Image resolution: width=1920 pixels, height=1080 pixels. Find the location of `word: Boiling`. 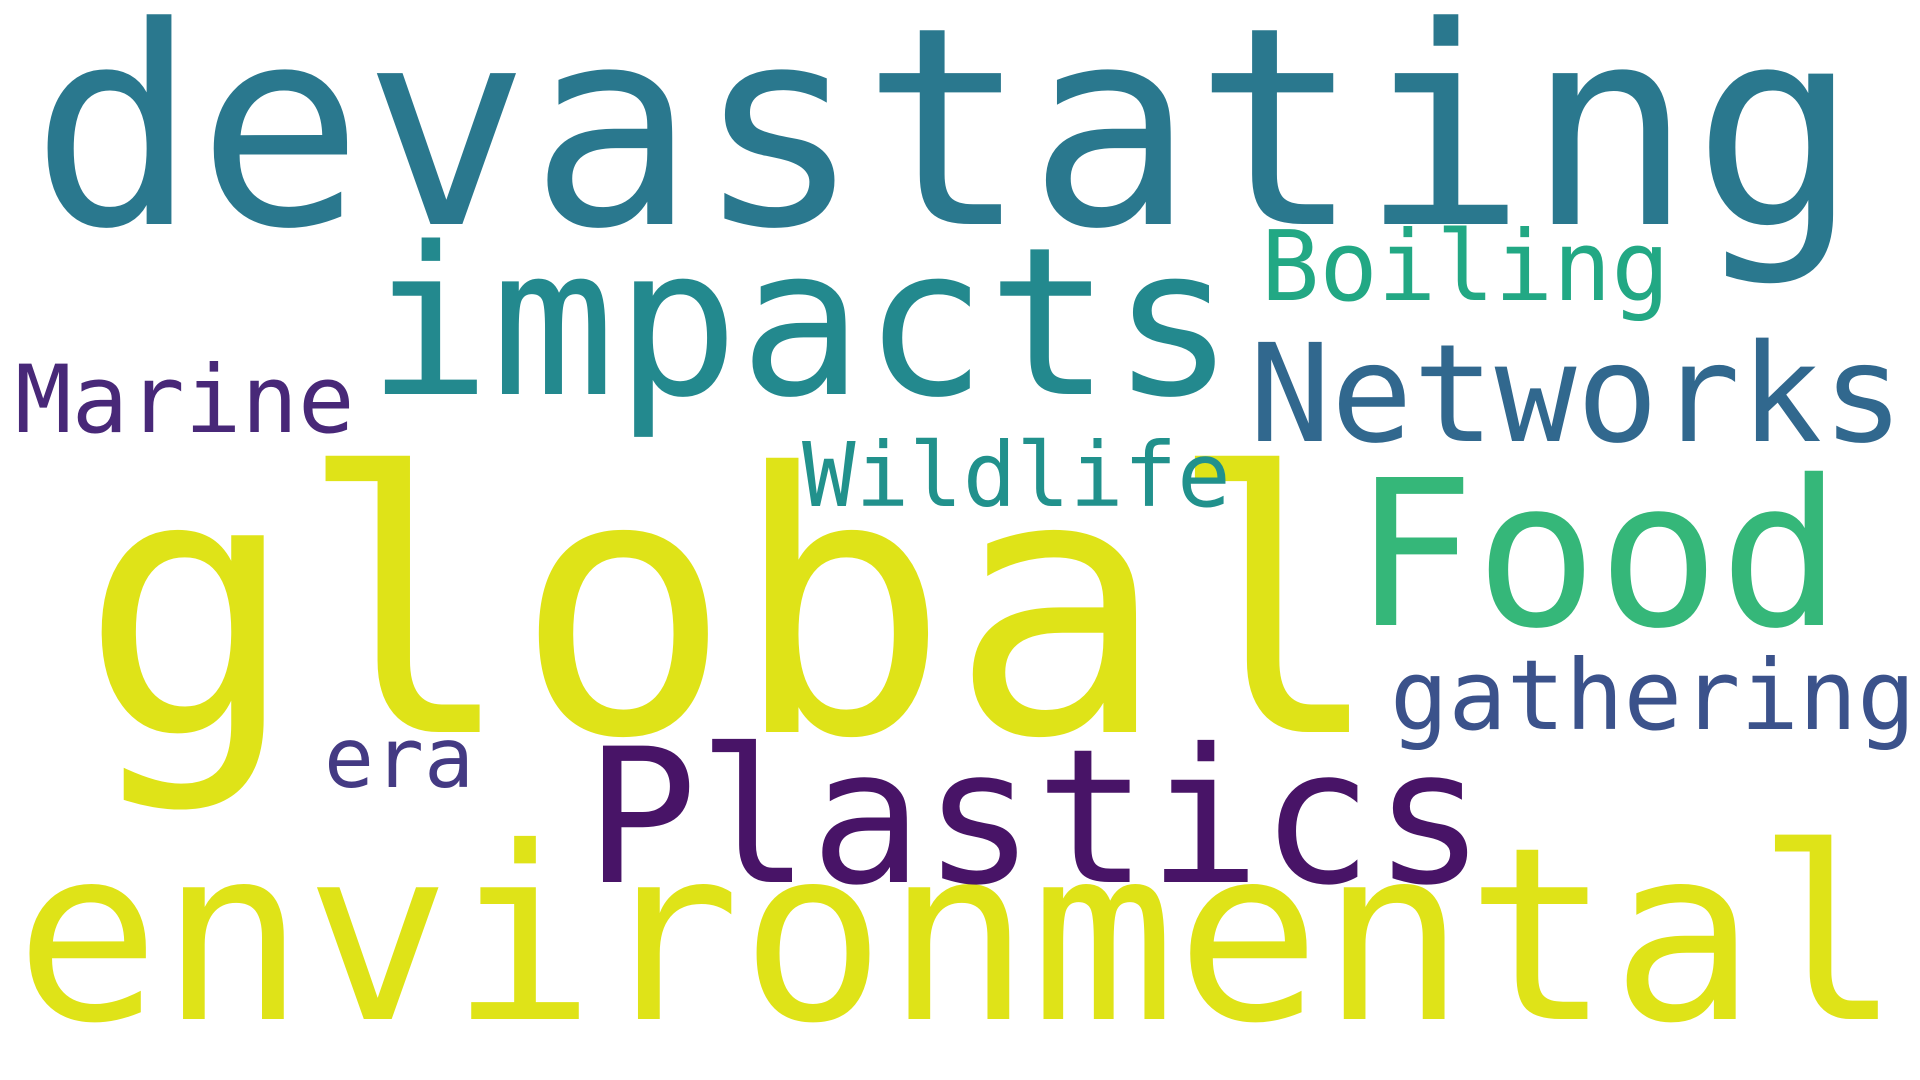

word: Boiling is located at coordinates (1465, 266).